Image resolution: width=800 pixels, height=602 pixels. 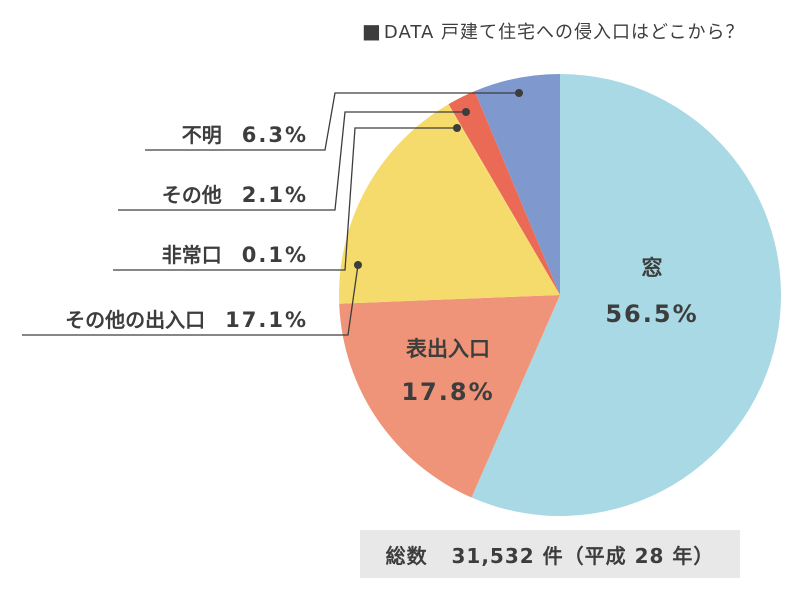 I want to click on total-label: 総数, so click(x=406, y=555).